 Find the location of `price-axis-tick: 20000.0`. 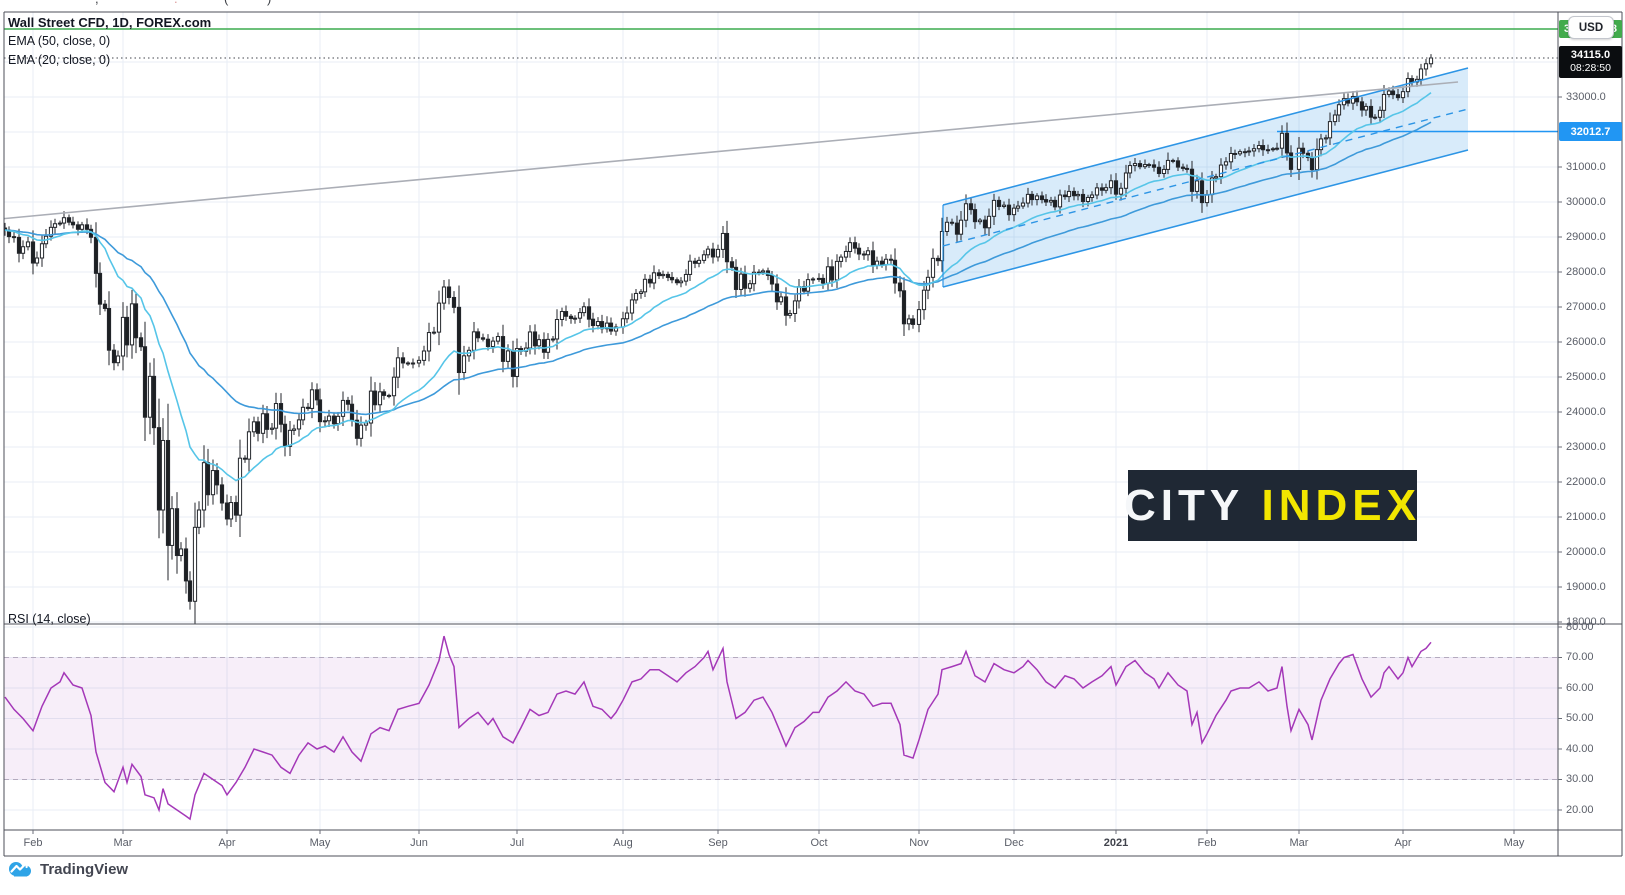

price-axis-tick: 20000.0 is located at coordinates (1586, 551).